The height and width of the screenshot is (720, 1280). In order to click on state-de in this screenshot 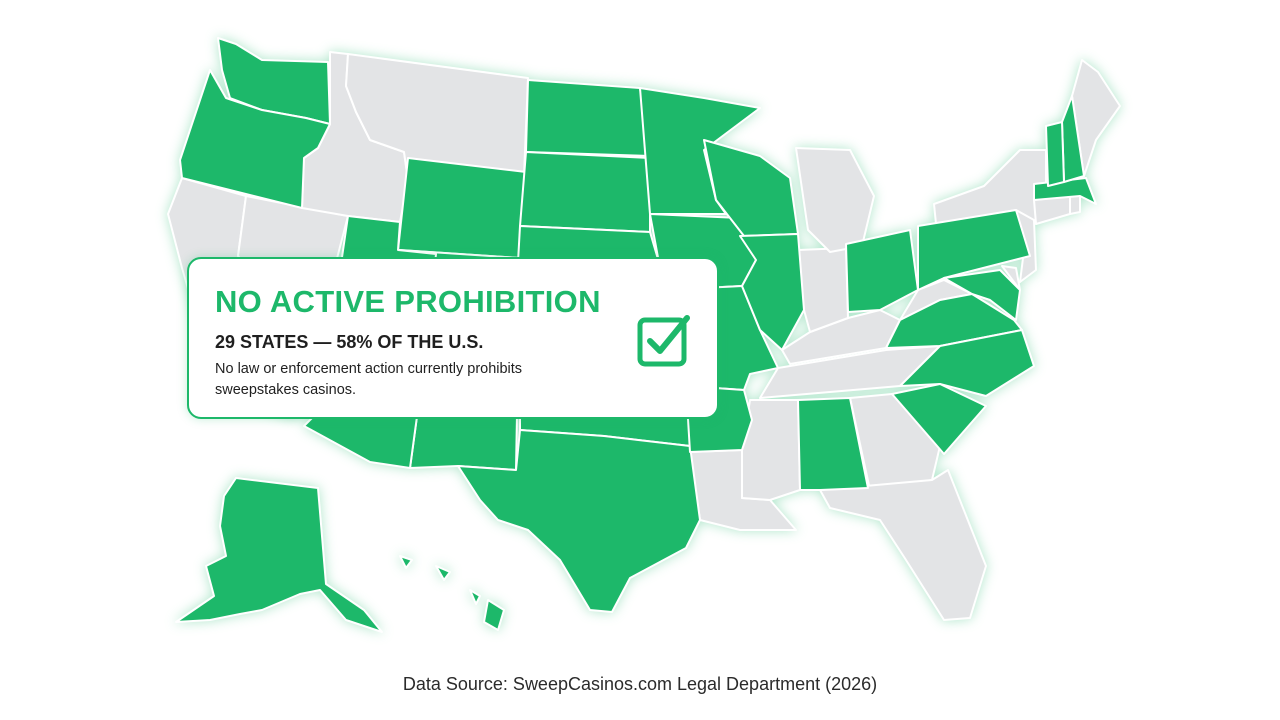, I will do `click(1011, 278)`.